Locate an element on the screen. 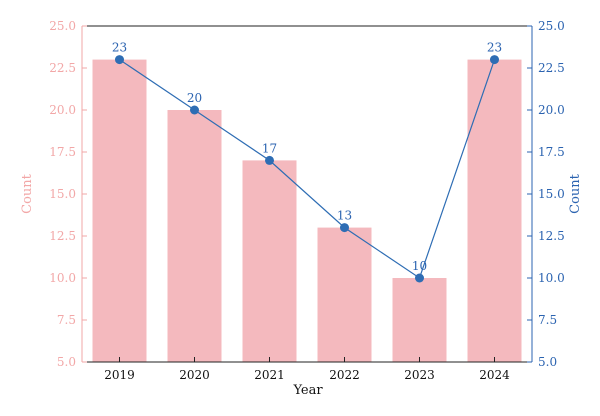 This screenshot has width=600, height=416. line-point-2020 is located at coordinates (194, 110).